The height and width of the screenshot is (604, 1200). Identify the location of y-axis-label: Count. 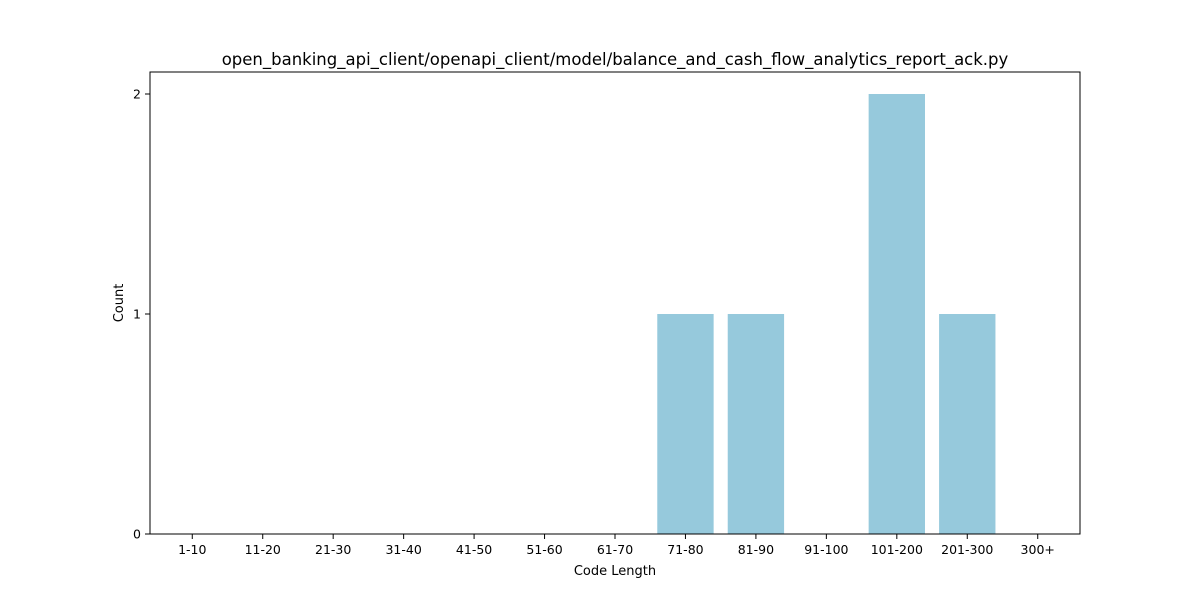
(119, 303).